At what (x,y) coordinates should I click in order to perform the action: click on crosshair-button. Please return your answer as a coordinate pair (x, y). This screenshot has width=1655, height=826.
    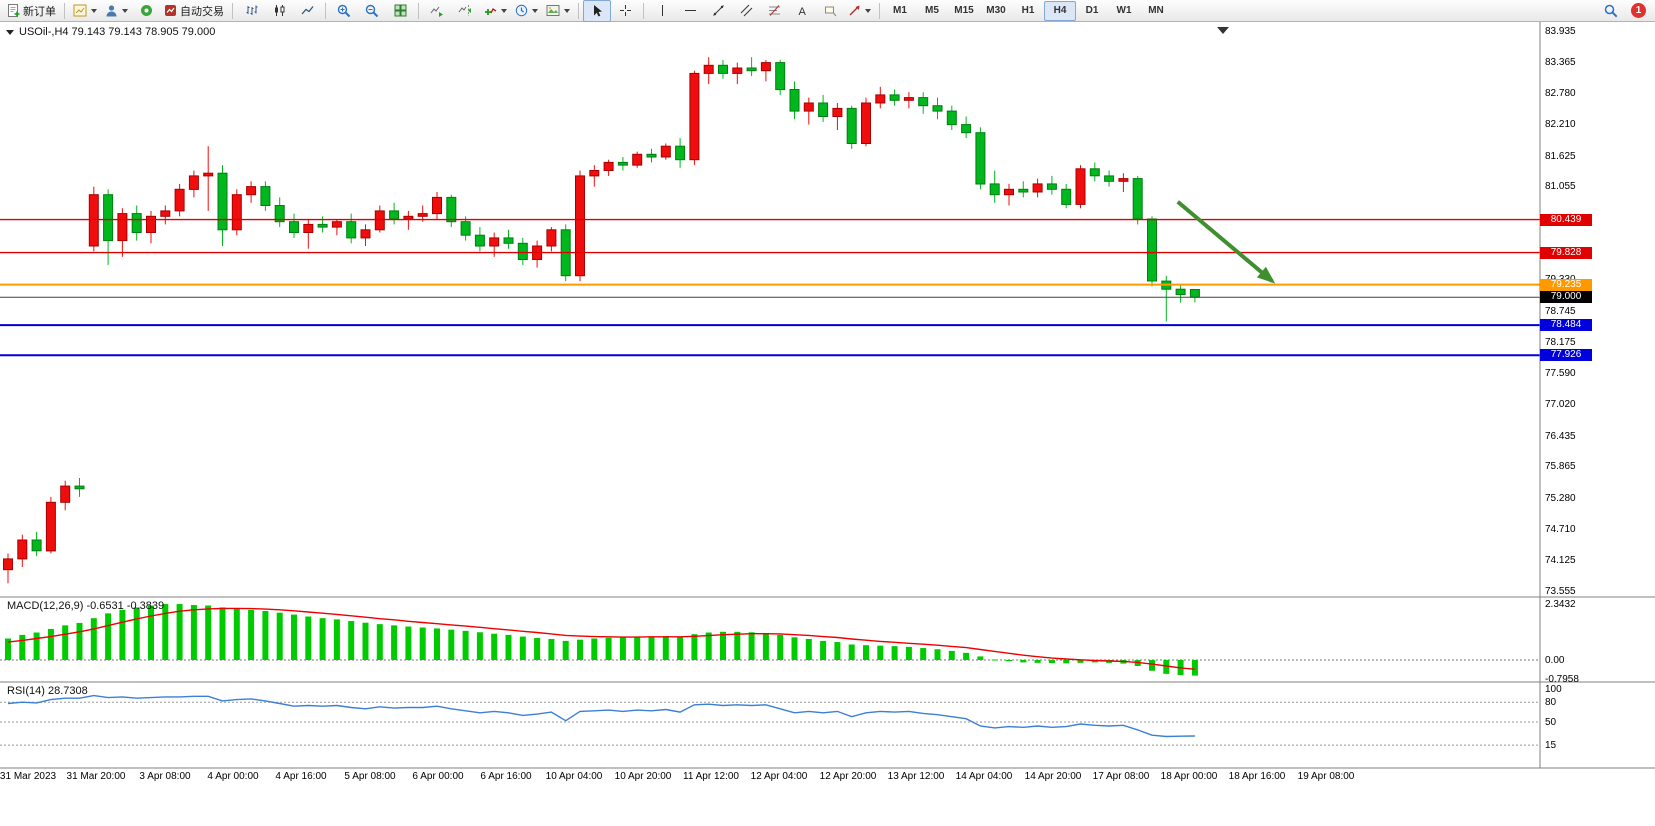
    Looking at the image, I should click on (625, 11).